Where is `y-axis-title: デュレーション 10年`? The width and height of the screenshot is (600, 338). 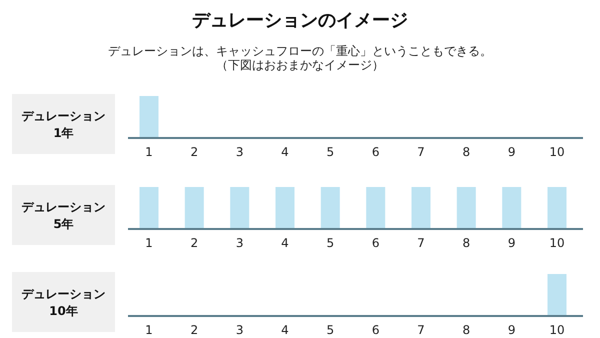 y-axis-title: デュレーション 10年 is located at coordinates (64, 302).